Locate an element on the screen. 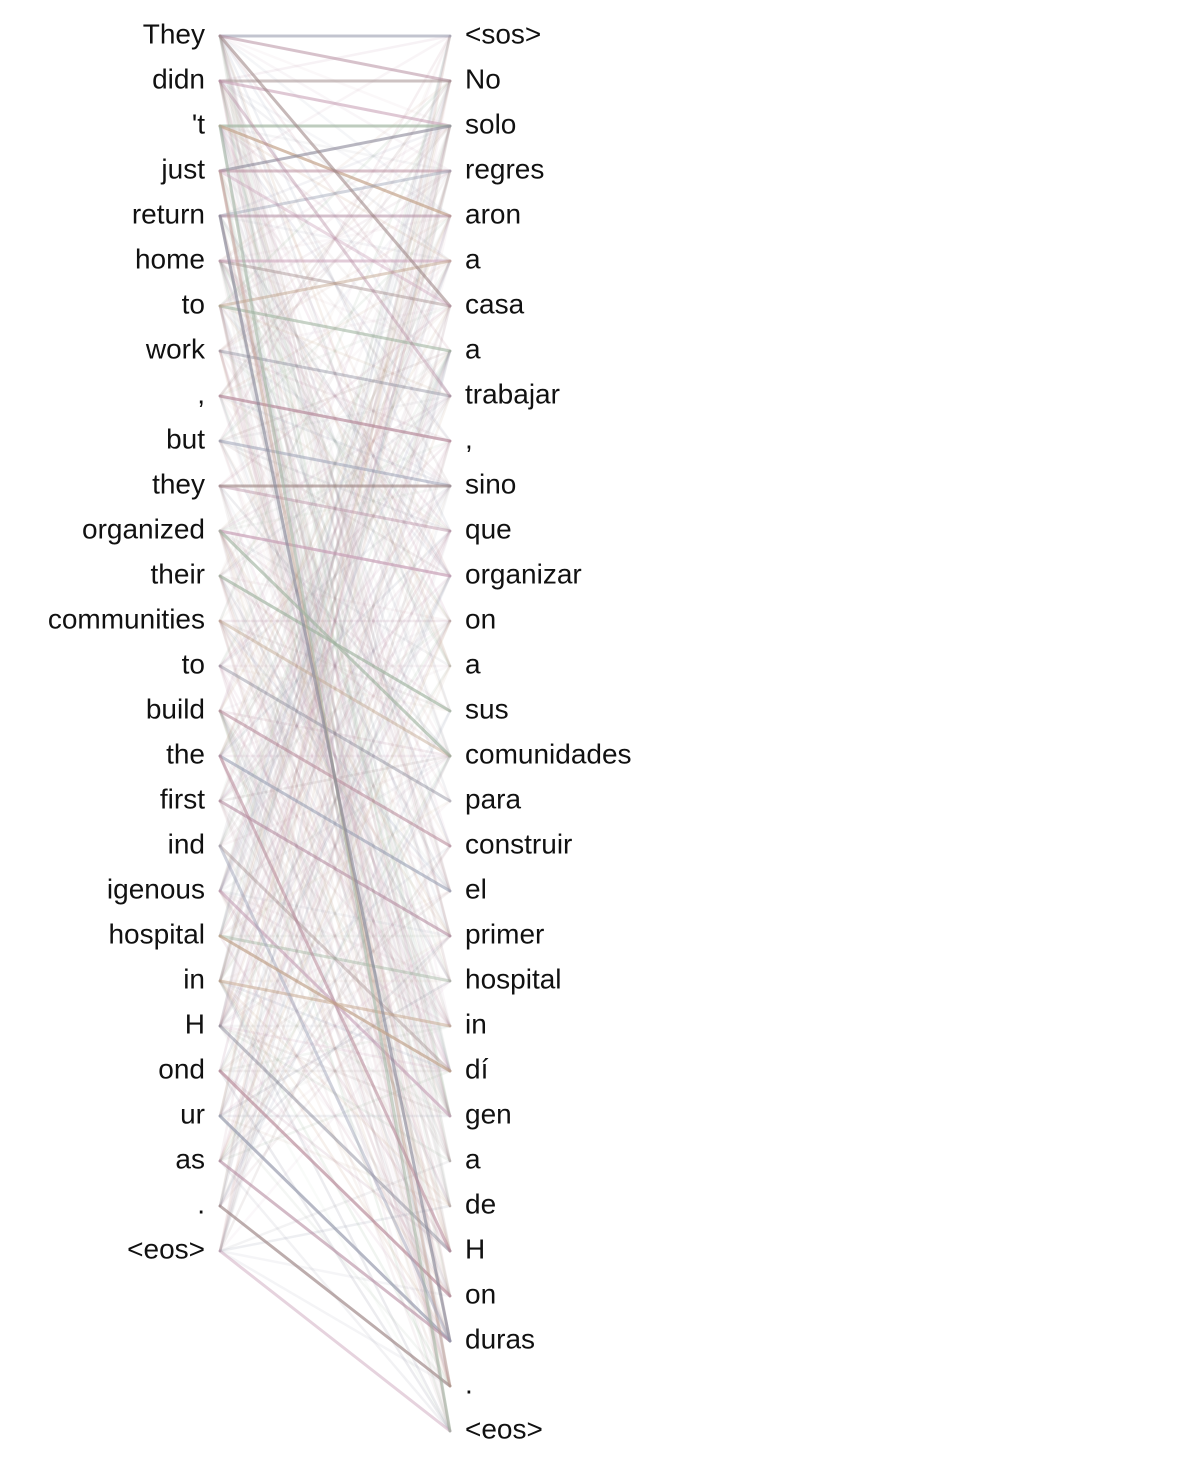 The width and height of the screenshot is (1200, 1462). source-token: ur is located at coordinates (192, 1113).